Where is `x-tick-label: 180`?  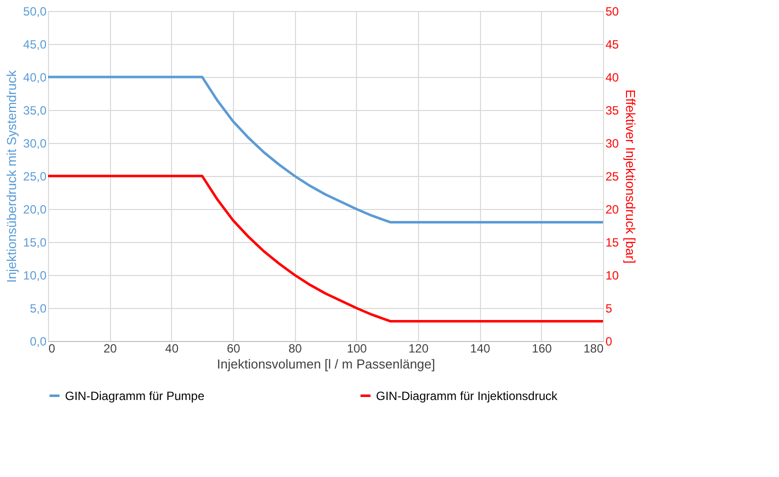
x-tick-label: 180 is located at coordinates (593, 349).